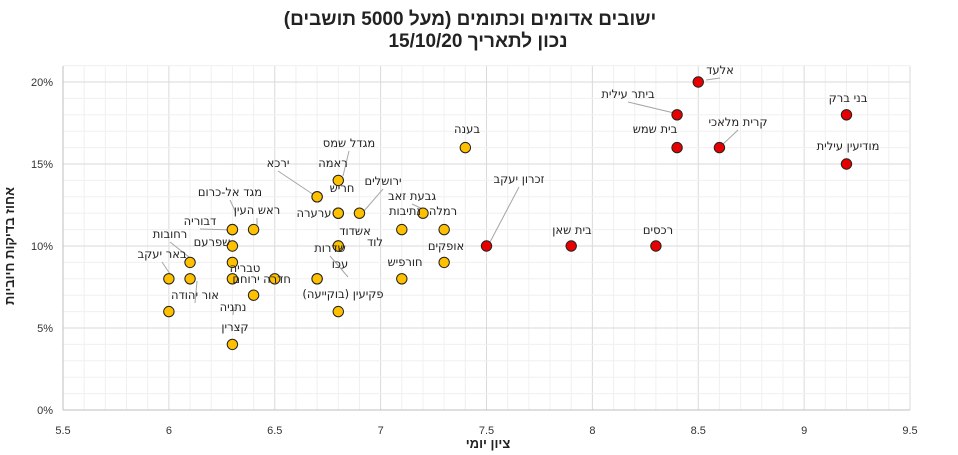  I want to click on data-label: בני ברק, so click(848, 98).